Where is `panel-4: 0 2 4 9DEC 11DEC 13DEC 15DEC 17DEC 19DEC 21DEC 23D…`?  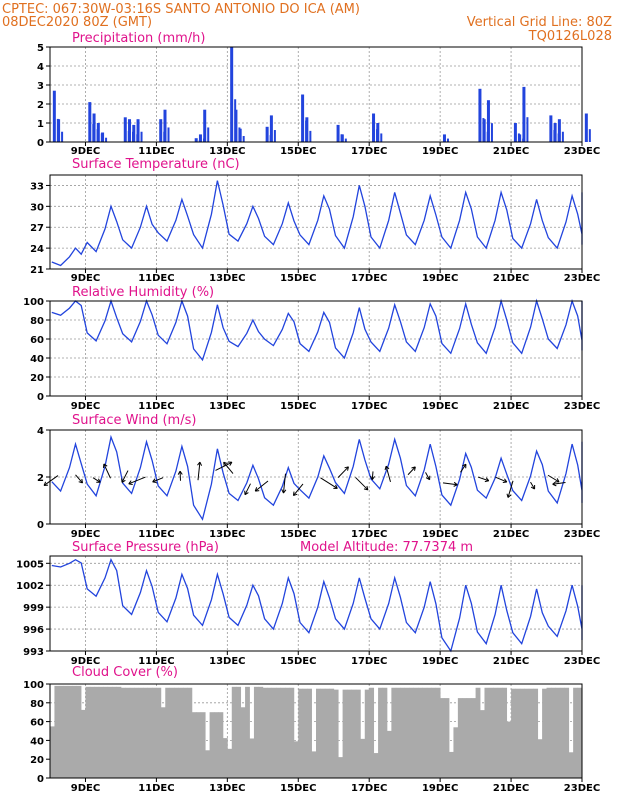 panel-4: 0 2 4 9DEC 11DEC 13DEC 15DEC 17DEC 19DEC 21DEC 23D… is located at coordinates (318, 476).